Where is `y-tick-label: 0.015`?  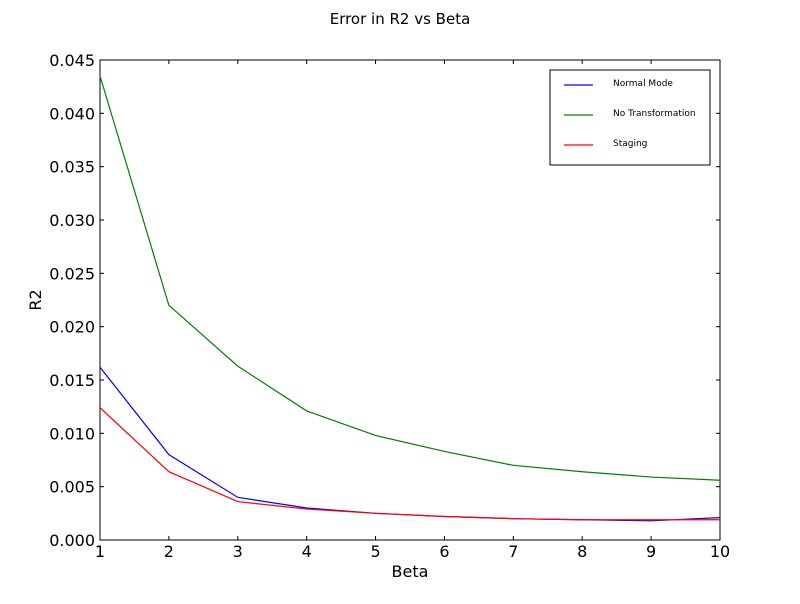 y-tick-label: 0.015 is located at coordinates (72, 380).